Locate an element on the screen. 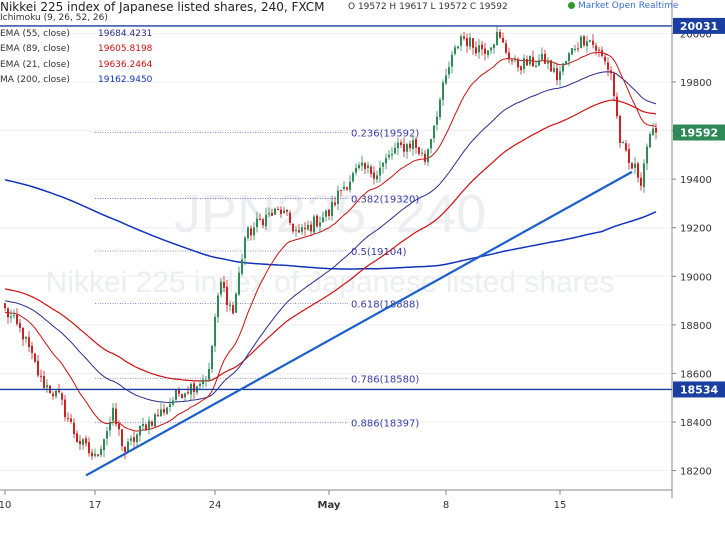 The image size is (725, 543). legend-row: MA (200, close) 19162.9450 is located at coordinates (76, 80).